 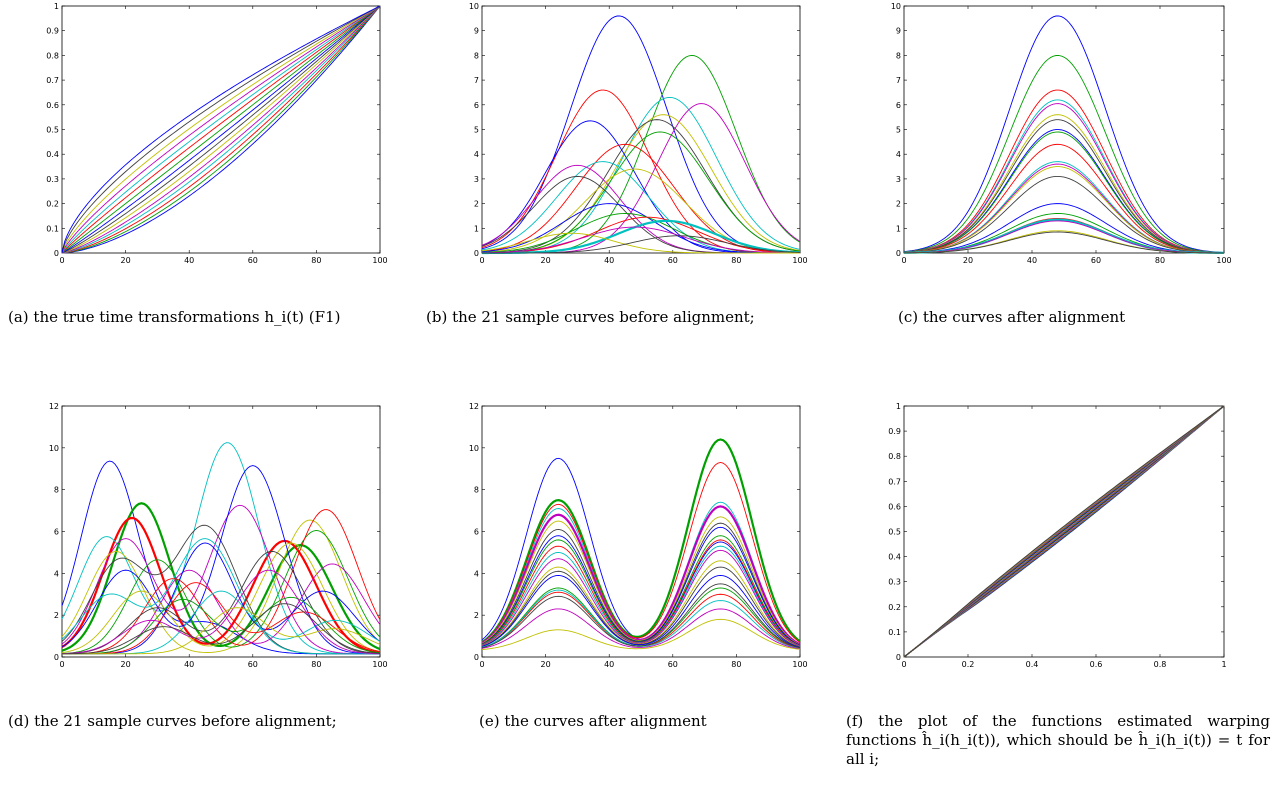 I want to click on y-tick-label: 0.7, so click(x=52, y=80).